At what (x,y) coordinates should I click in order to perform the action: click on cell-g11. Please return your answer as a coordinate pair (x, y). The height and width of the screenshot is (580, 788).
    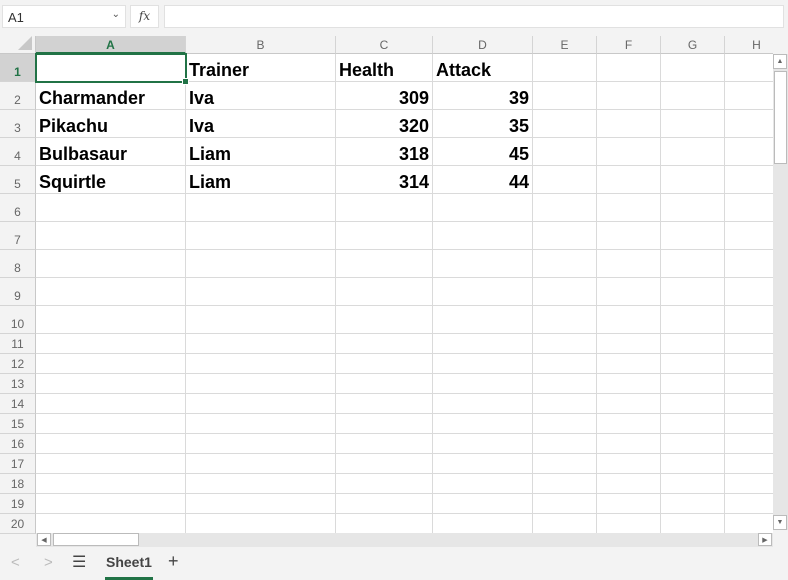
    Looking at the image, I should click on (693, 344).